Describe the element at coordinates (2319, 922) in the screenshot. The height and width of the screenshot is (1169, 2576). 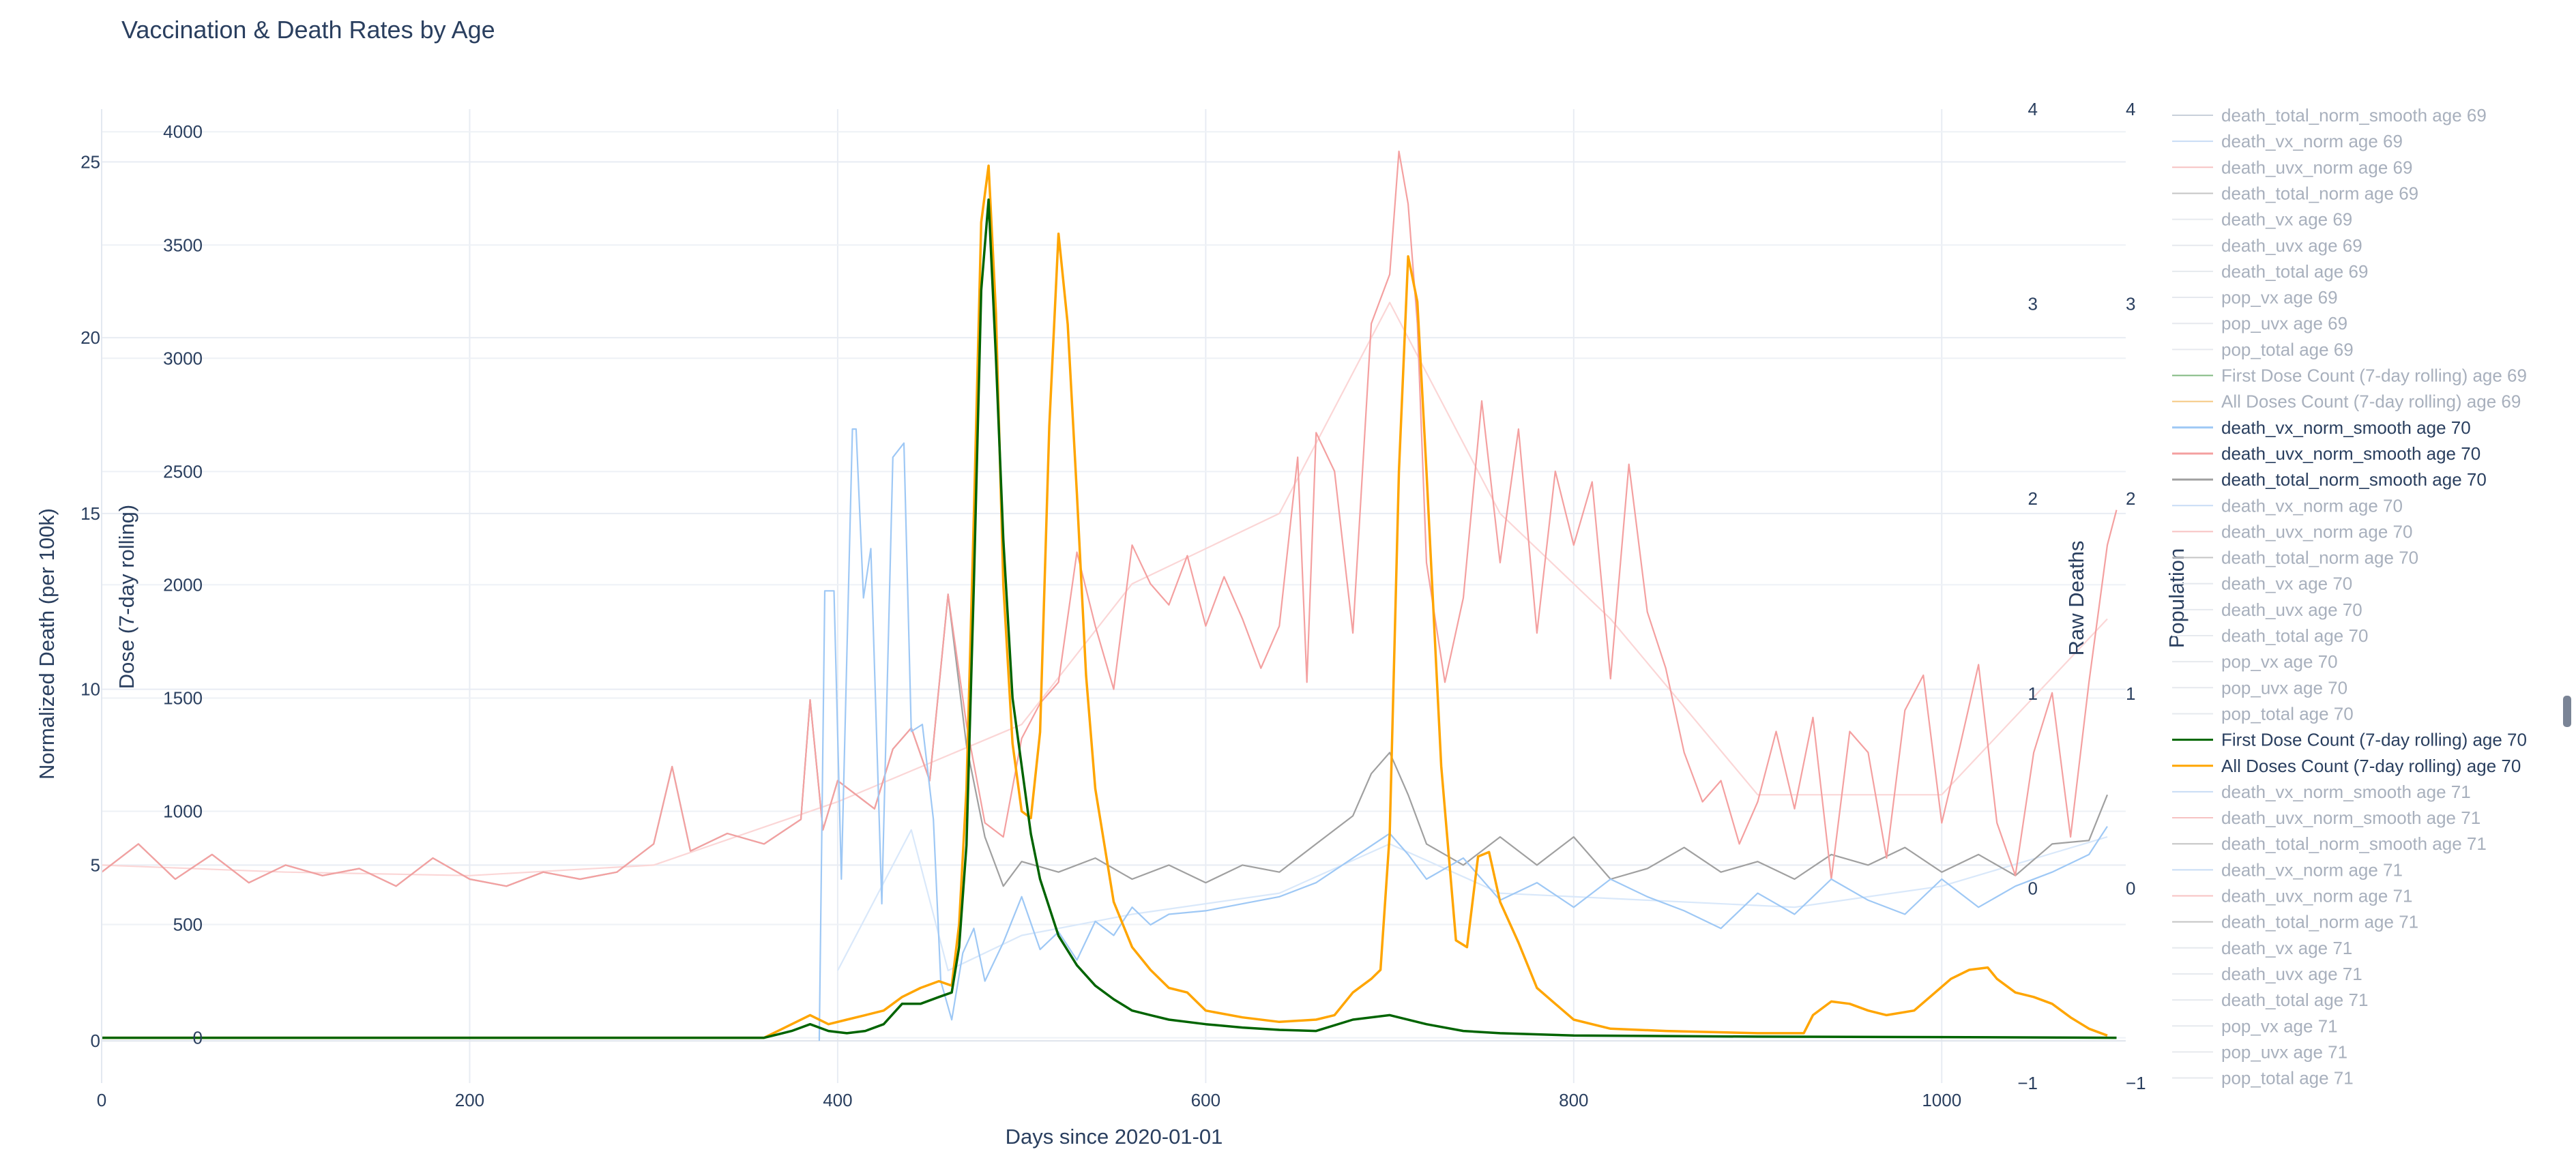
I see `legend-label: death_total_norm age 71` at that location.